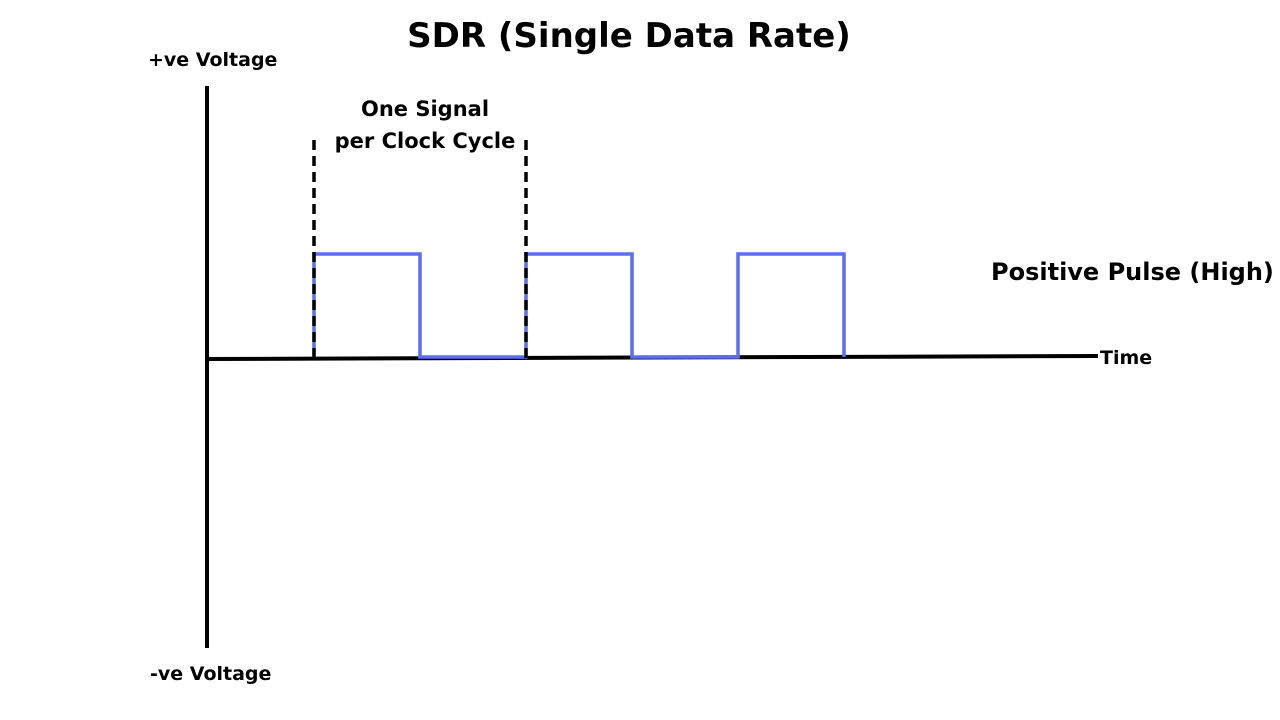 This screenshot has height=720, width=1280. Describe the element at coordinates (629, 36) in the screenshot. I see `diagram-title: SDR (Single Data Rate)` at that location.